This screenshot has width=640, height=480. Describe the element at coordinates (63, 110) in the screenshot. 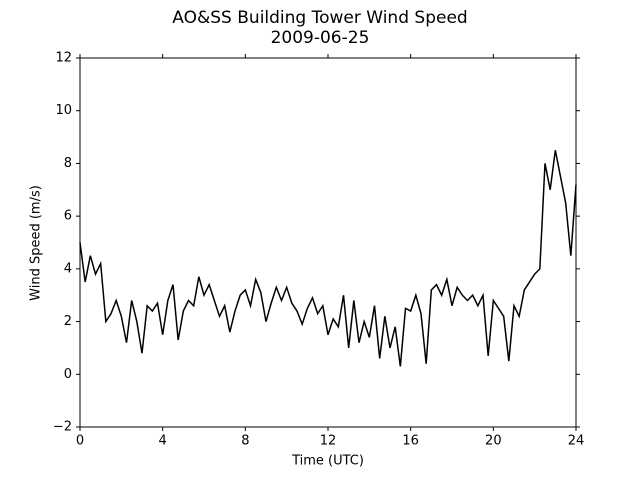

I see `y-tick-label: 10` at that location.